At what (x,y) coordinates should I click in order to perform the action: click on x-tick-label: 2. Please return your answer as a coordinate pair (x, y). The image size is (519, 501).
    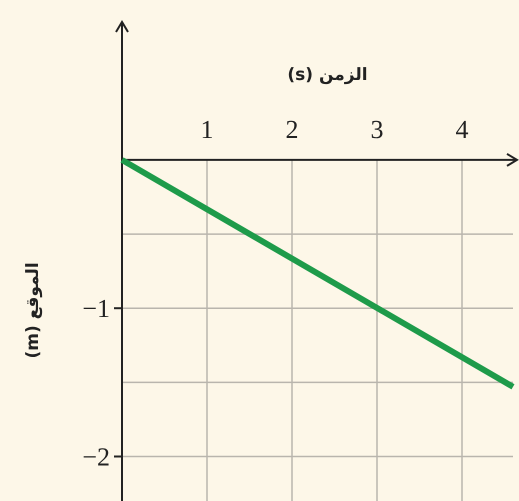
    Looking at the image, I should click on (292, 129).